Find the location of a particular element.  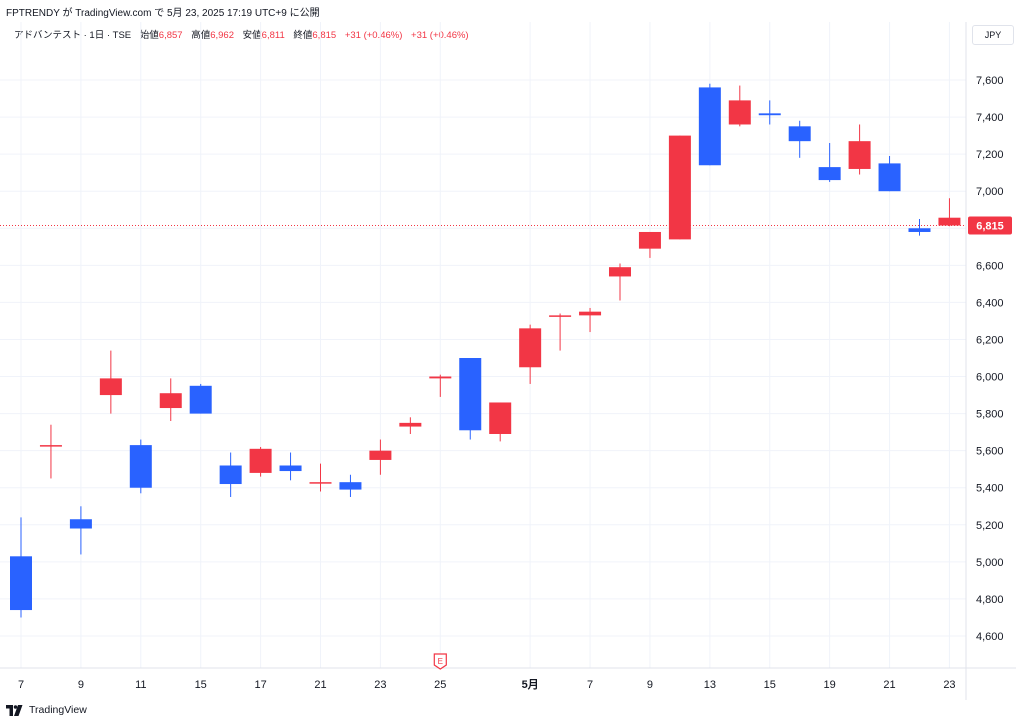

price-tick-label: 5,000 is located at coordinates (990, 563).